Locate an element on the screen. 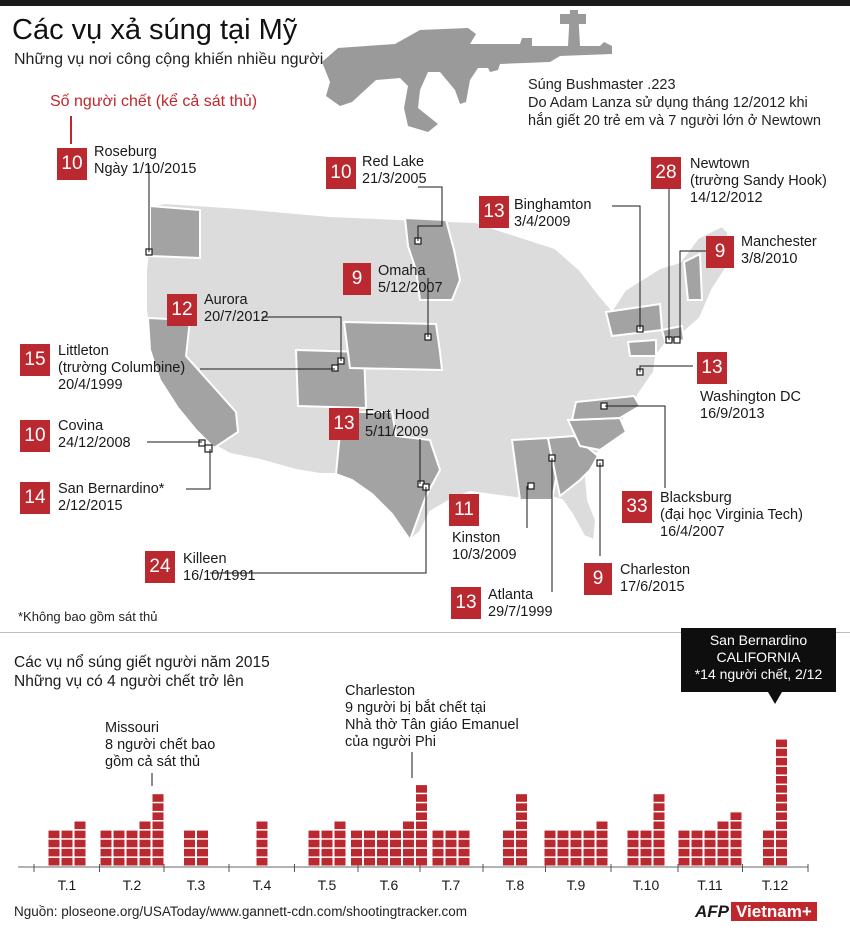 This screenshot has height=932, width=850. month-label: T.2 is located at coordinates (132, 885).